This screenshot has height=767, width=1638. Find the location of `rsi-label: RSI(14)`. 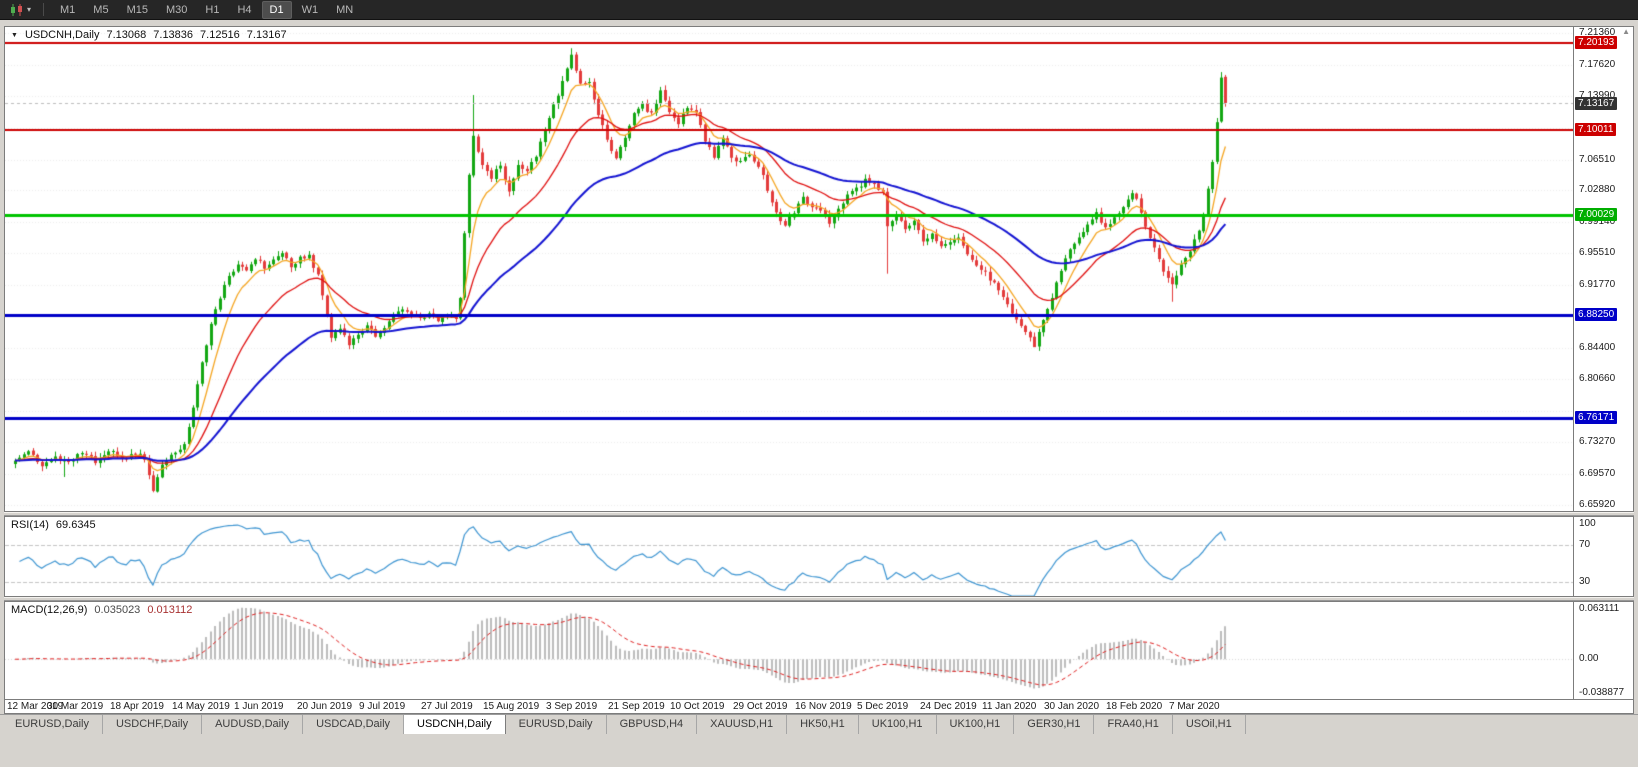

rsi-label: RSI(14) is located at coordinates (30, 525).